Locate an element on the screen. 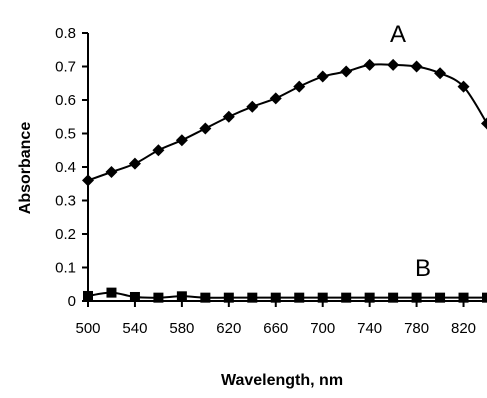  y-tick-label: 0.5 is located at coordinates (65, 134).